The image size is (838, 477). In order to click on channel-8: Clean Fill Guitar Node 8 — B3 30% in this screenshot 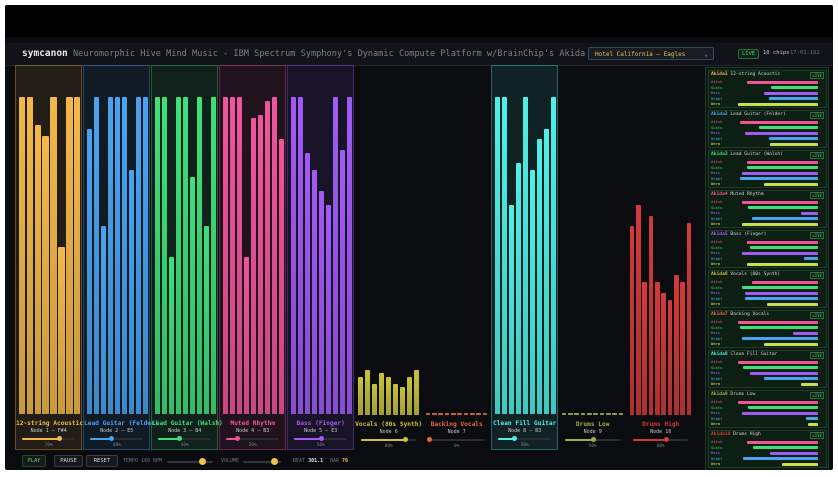, I will do `click(525, 257)`.